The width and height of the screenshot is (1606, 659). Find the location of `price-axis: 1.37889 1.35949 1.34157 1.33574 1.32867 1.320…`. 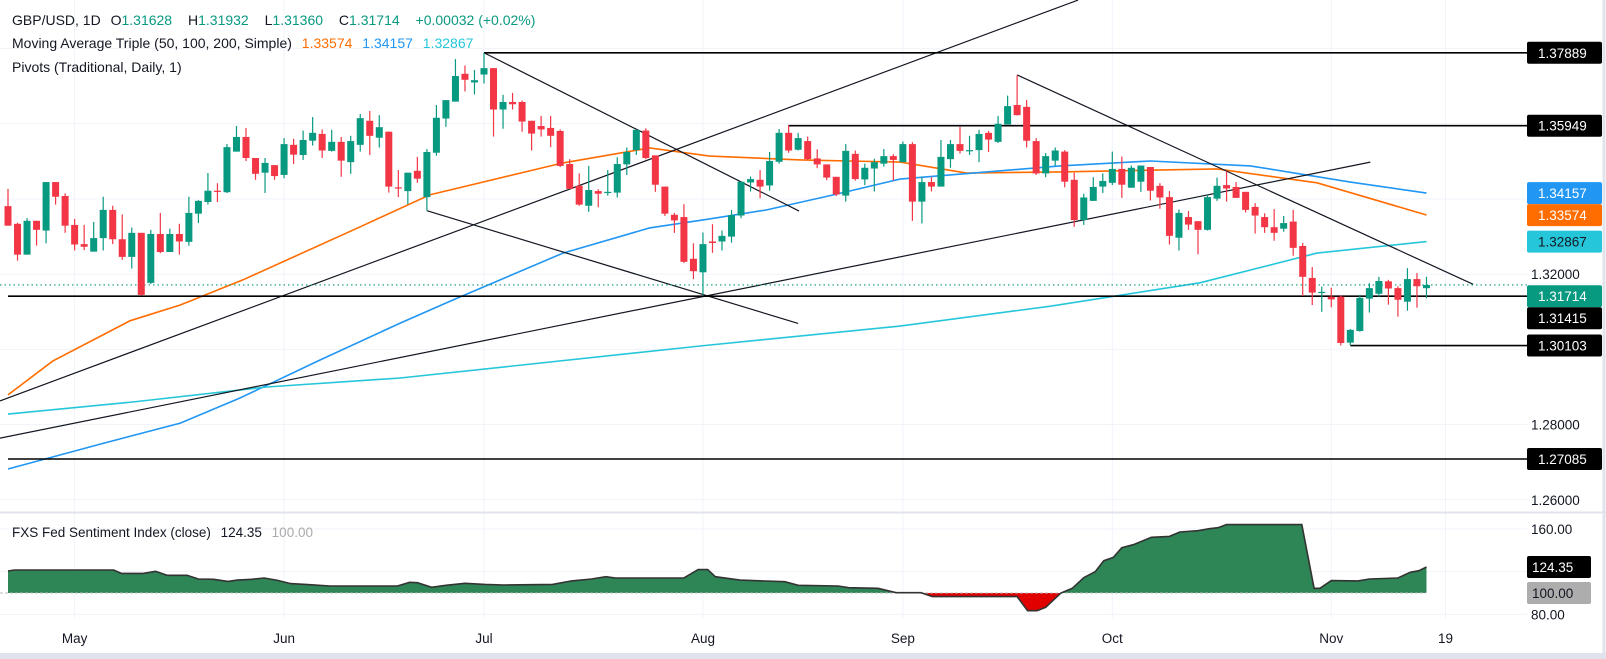

price-axis: 1.37889 1.35949 1.34157 1.33574 1.32867 1.320… is located at coordinates (1564, 332).